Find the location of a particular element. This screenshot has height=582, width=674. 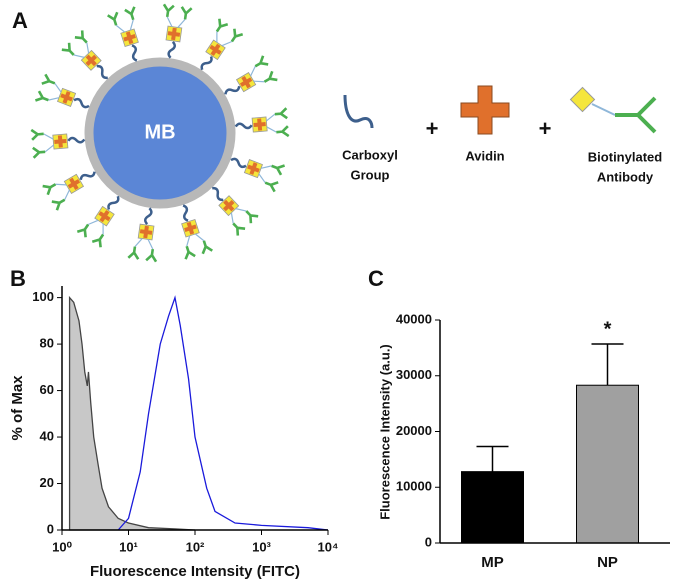

significance: * is located at coordinates (608, 329).